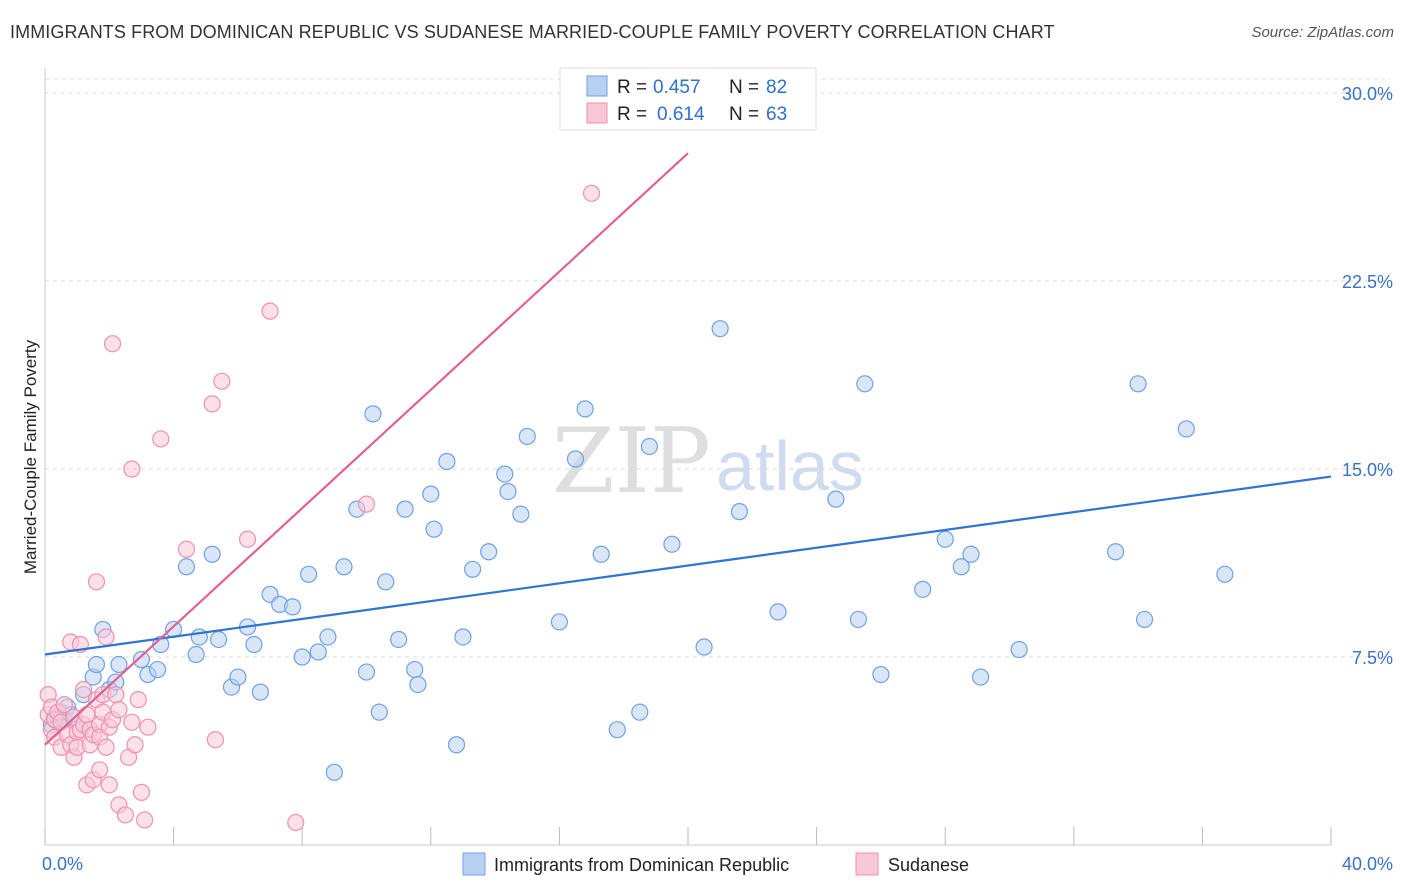  What do you see at coordinates (632, 87) in the screenshot?
I see `legend-r-label-1: R =` at bounding box center [632, 87].